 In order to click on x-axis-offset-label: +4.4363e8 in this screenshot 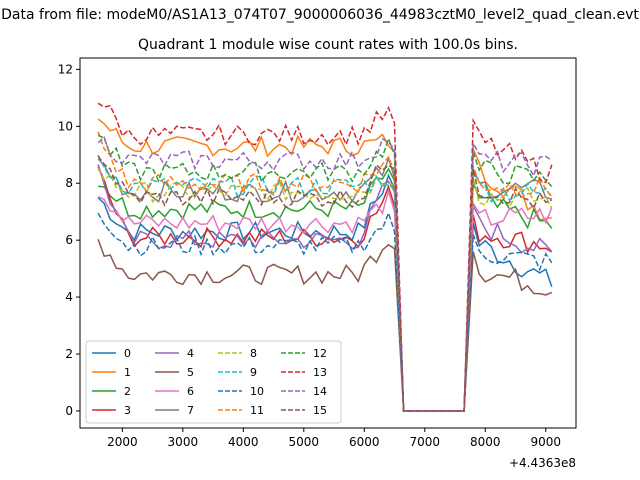, I will do `click(542, 463)`.